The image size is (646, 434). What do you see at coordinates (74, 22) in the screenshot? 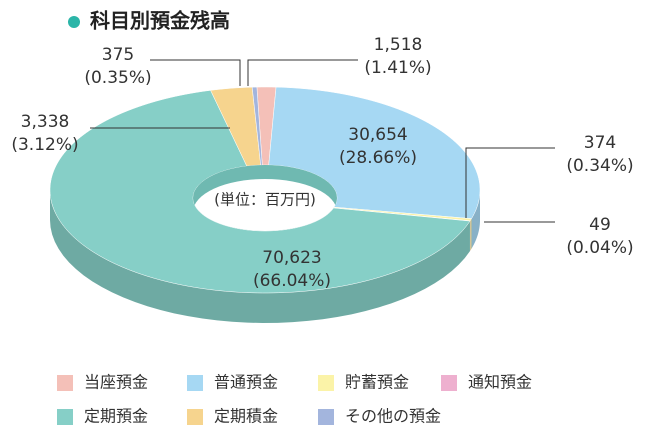
I see `title-dot` at bounding box center [74, 22].